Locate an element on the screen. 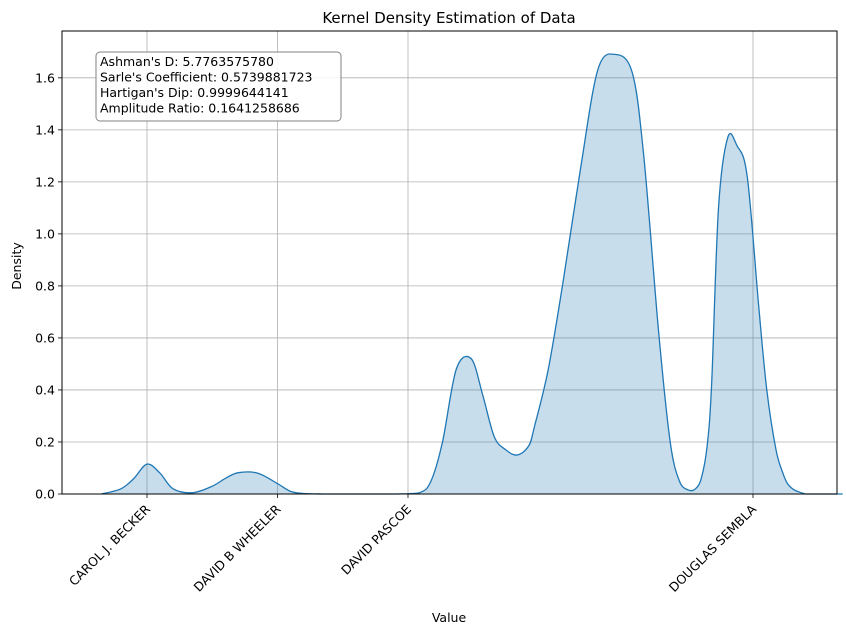  y-tick-label: 1.2 is located at coordinates (45, 181).